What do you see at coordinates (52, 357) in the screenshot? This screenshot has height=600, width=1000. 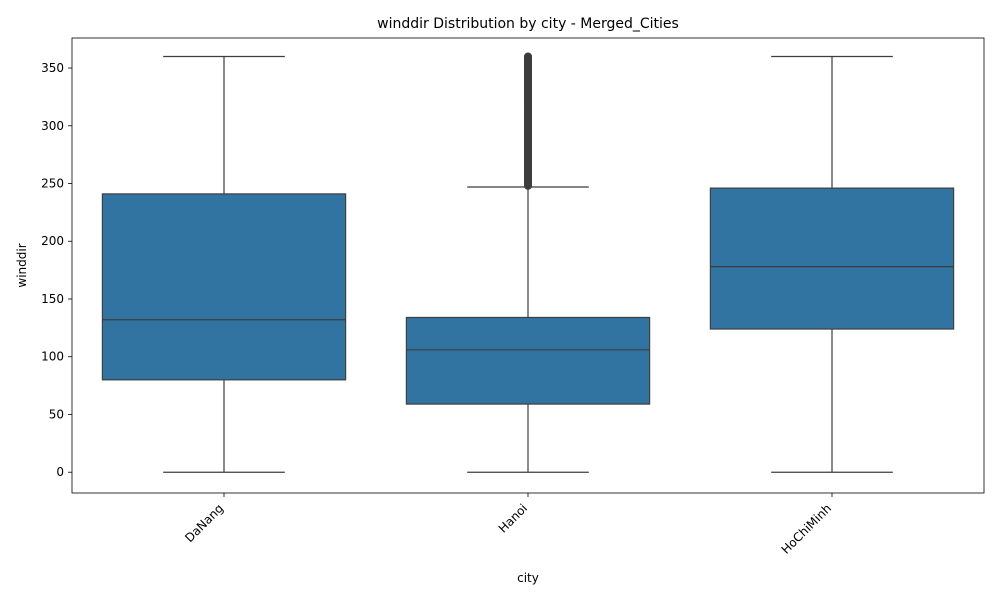 I see `y-tick-label: 100` at bounding box center [52, 357].